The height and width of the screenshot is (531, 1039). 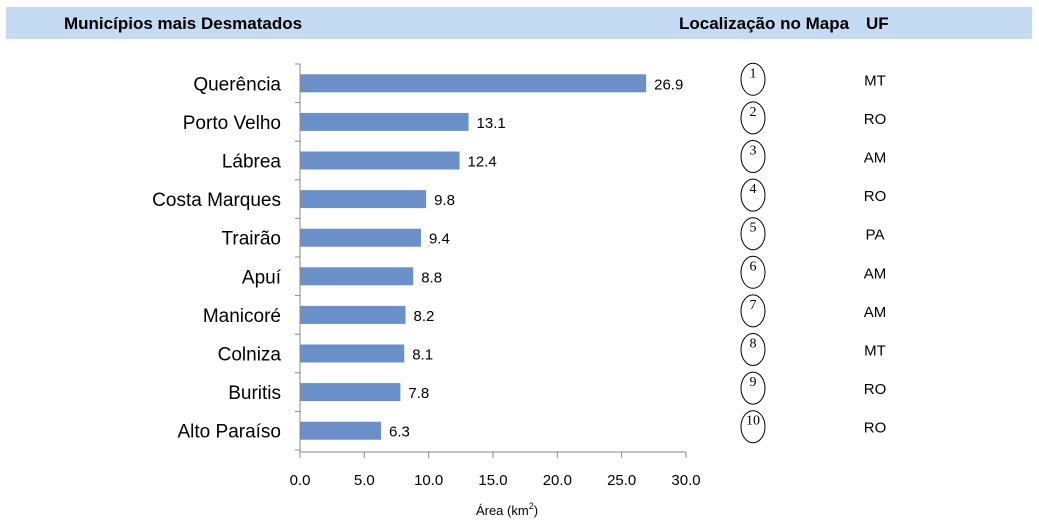 What do you see at coordinates (254, 393) in the screenshot?
I see `category-label: Buritis` at bounding box center [254, 393].